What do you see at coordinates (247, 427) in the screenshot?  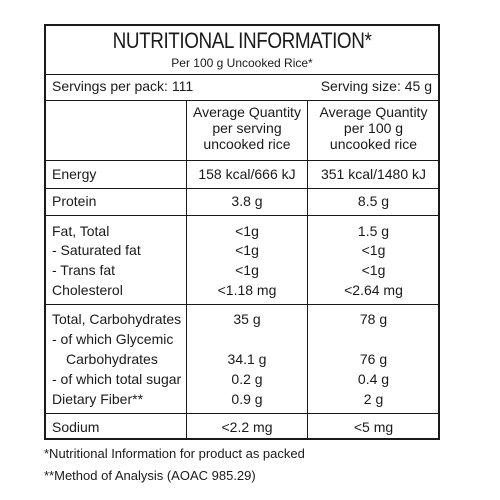 I see `row-value-per-serving: <2.2 mg` at bounding box center [247, 427].